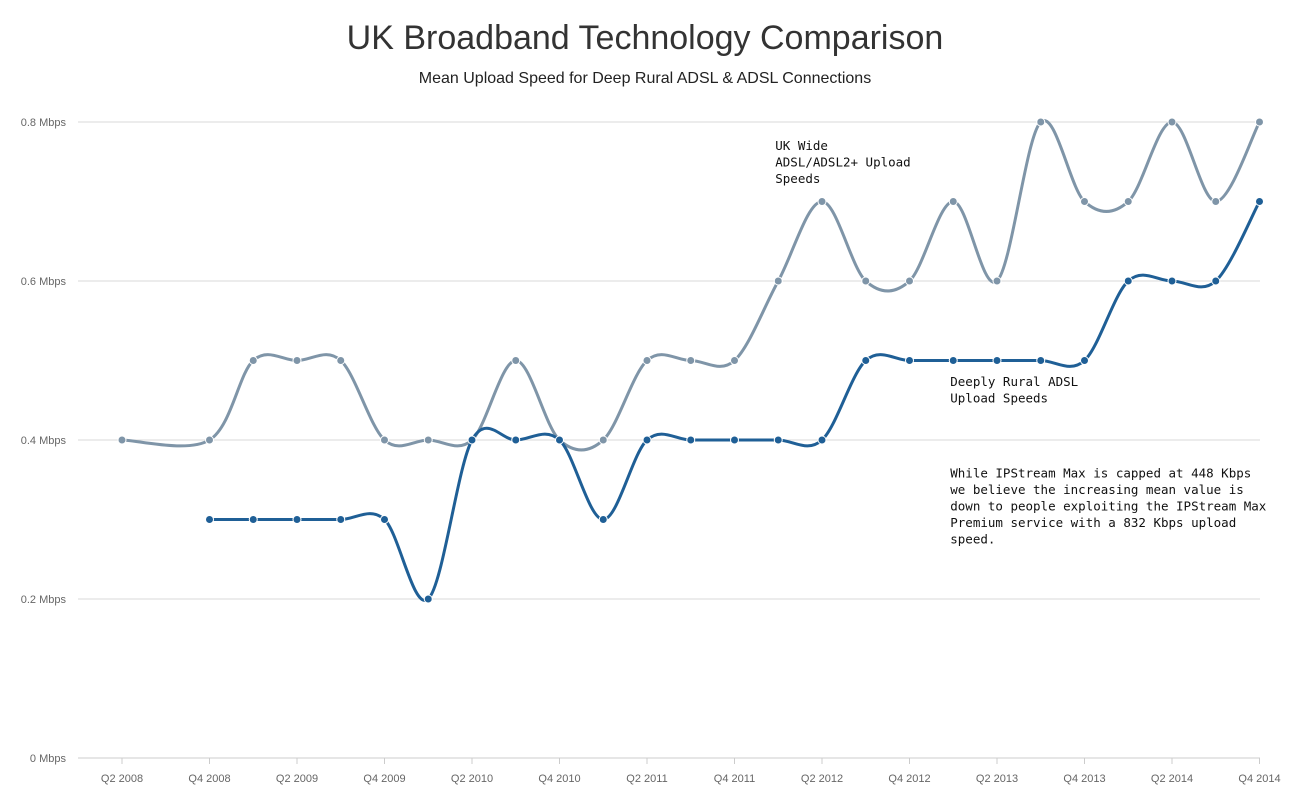 This screenshot has width=1300, height=806. What do you see at coordinates (44, 282) in the screenshot?
I see `y-tick-label: 0.6 Mbps` at bounding box center [44, 282].